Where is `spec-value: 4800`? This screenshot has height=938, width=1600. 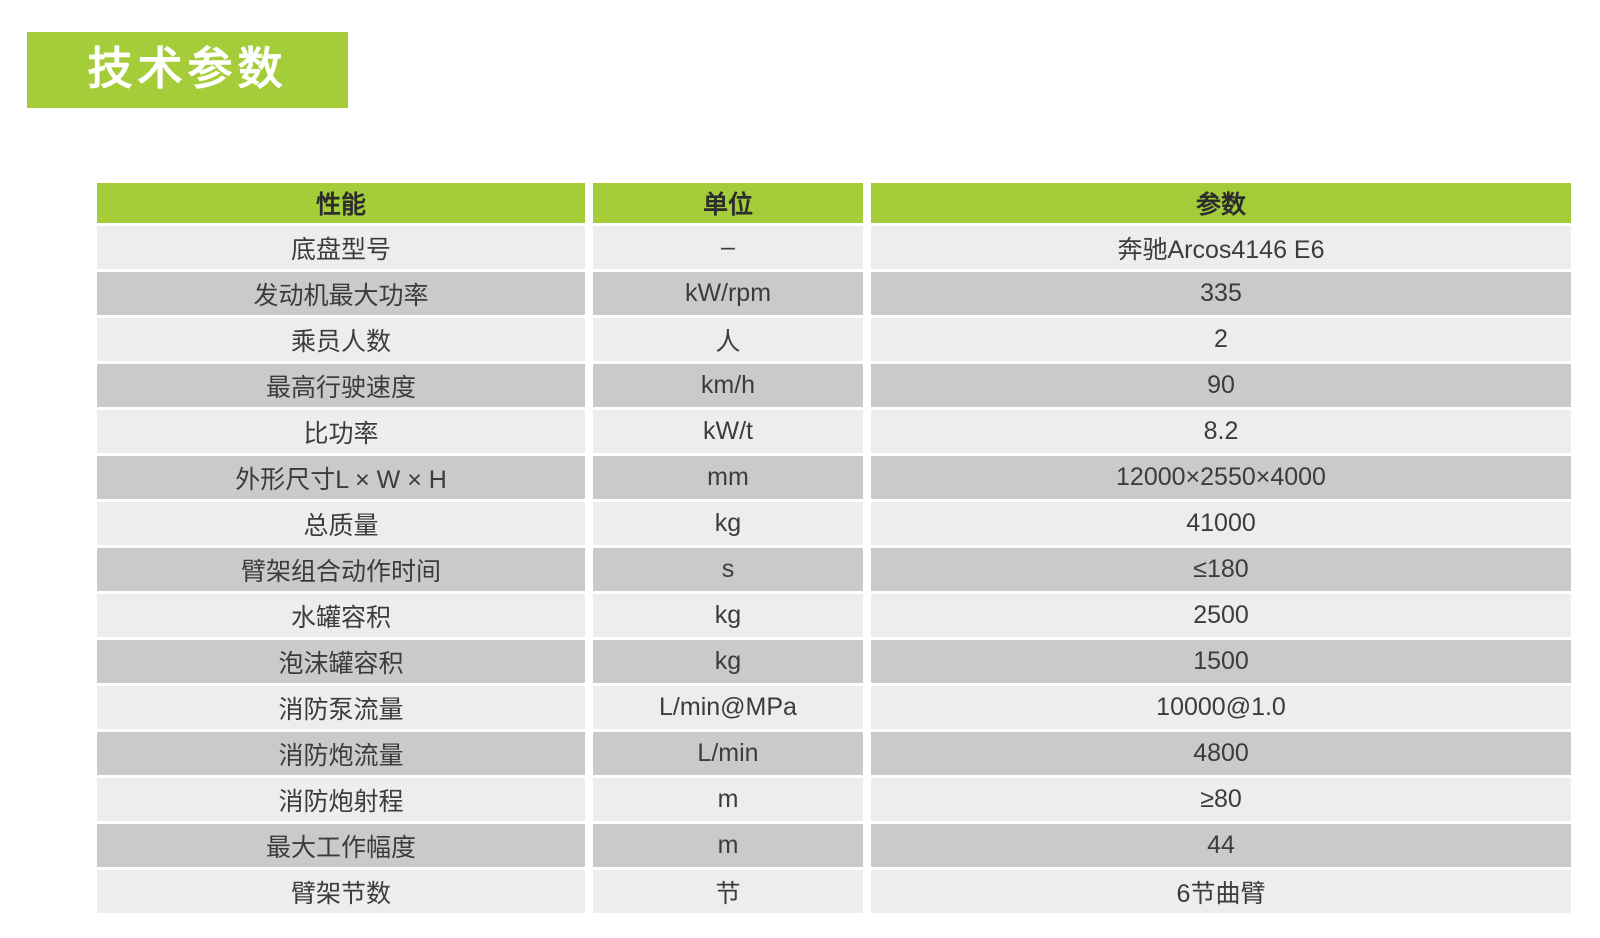 spec-value: 4800 is located at coordinates (1221, 753).